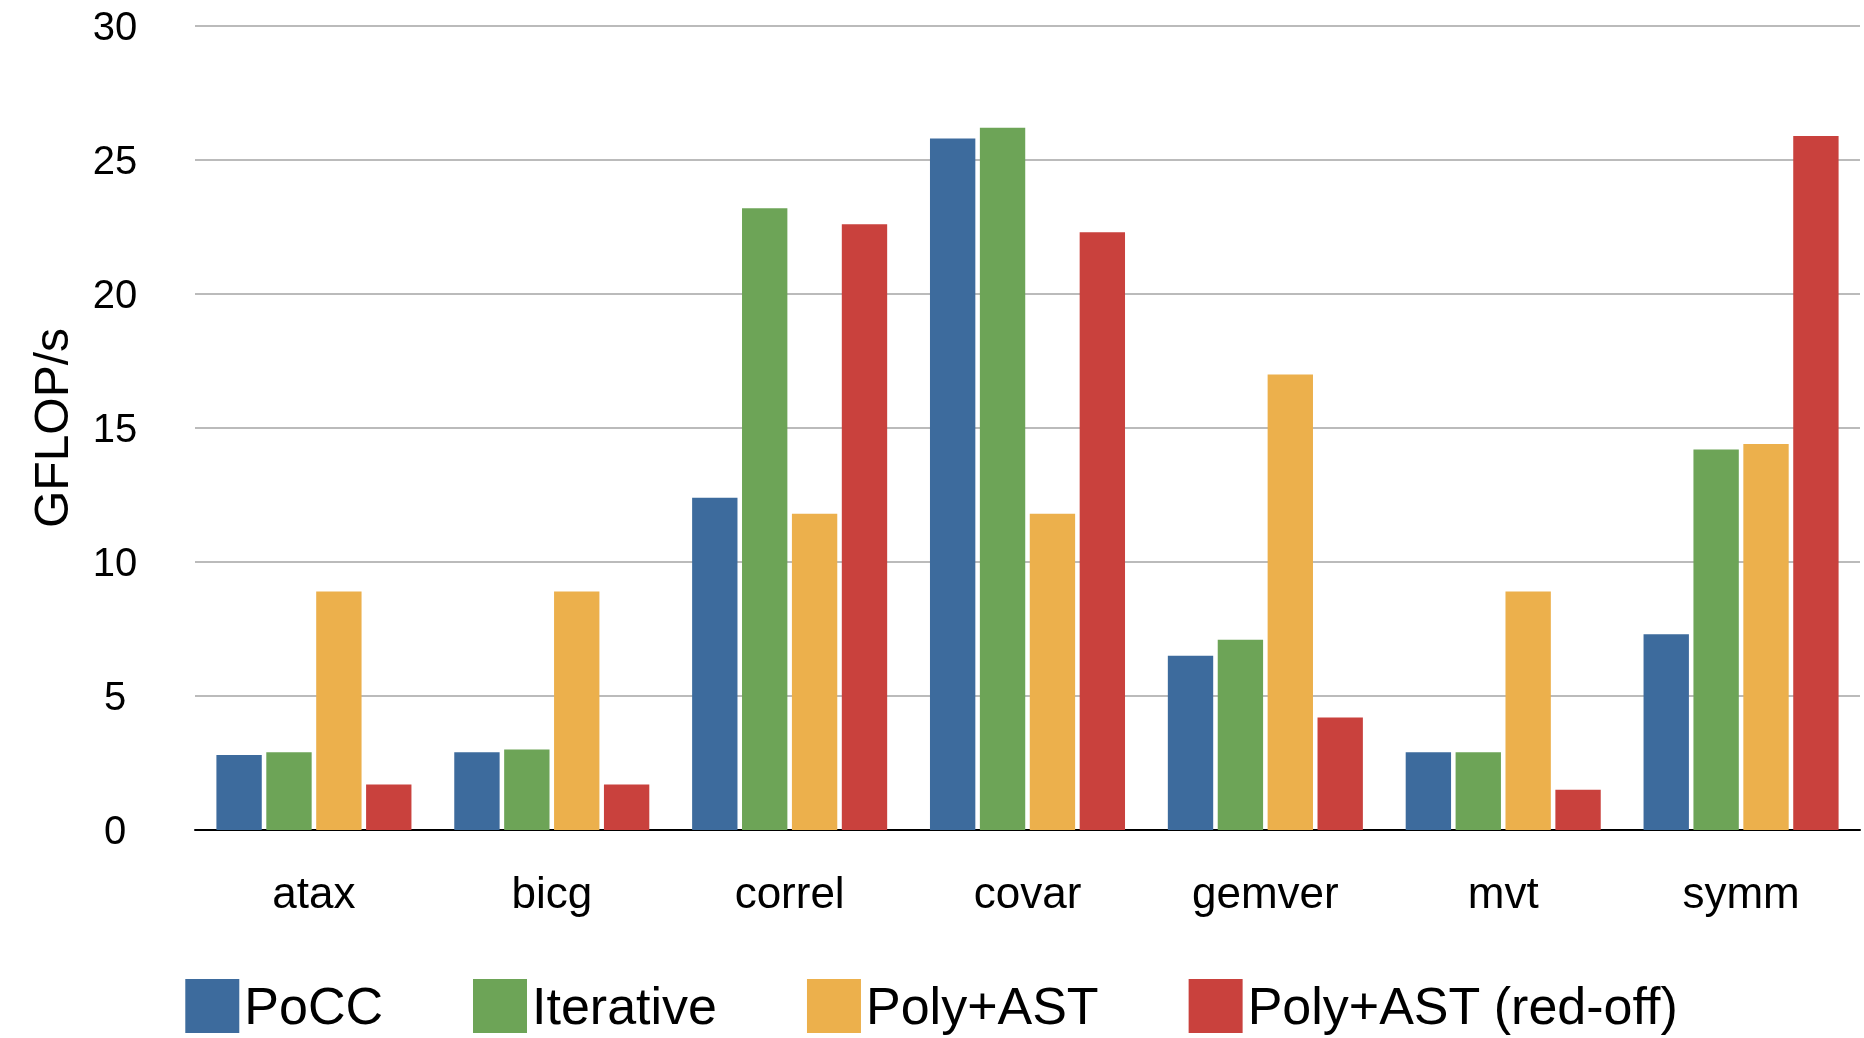 Image resolution: width=1864 pixels, height=1038 pixels. I want to click on x-tick-label: mvt, so click(1503, 892).